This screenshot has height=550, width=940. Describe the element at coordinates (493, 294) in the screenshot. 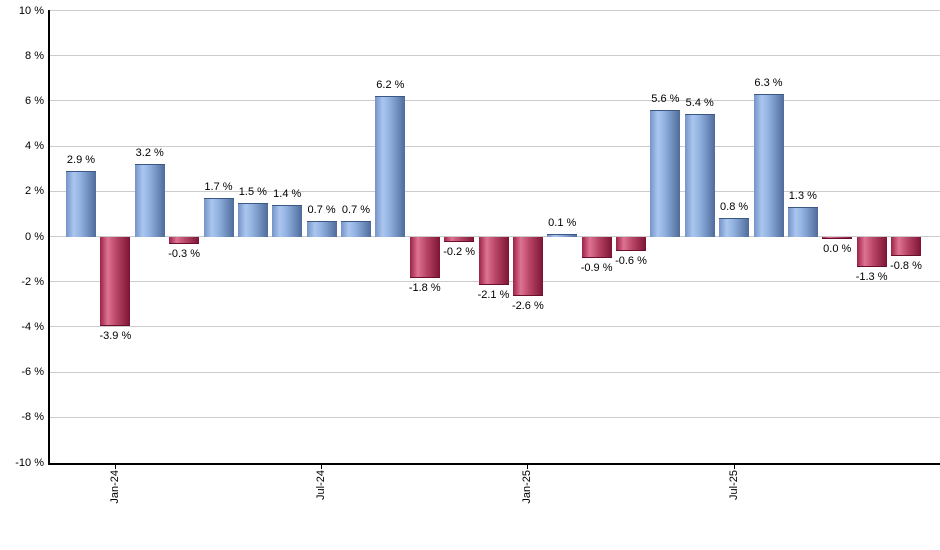

I see `bar-value-label: -2.1 %` at that location.